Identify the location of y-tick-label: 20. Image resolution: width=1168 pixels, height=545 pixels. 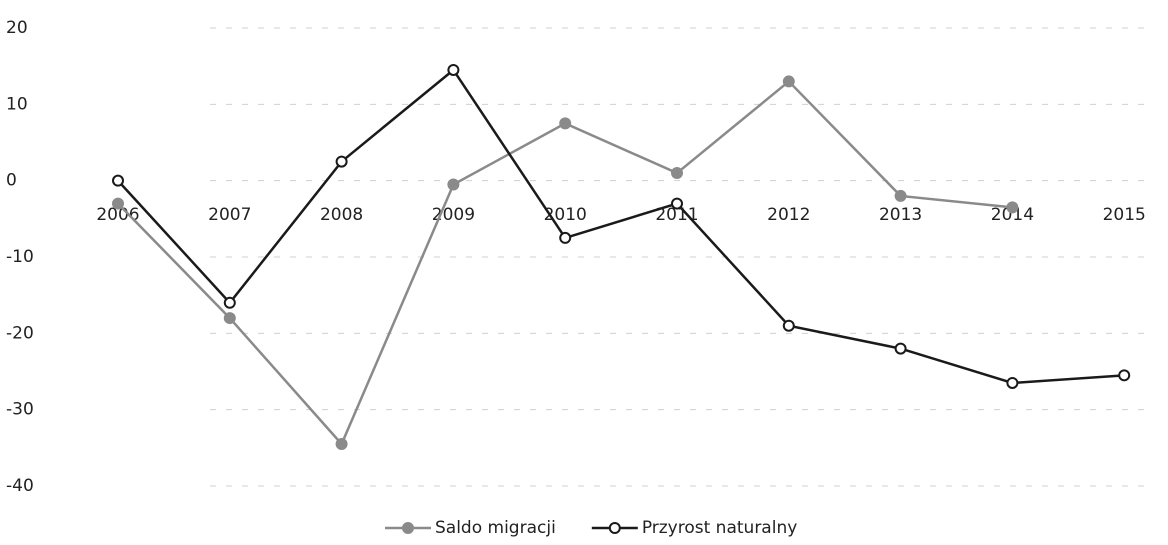
(17, 28).